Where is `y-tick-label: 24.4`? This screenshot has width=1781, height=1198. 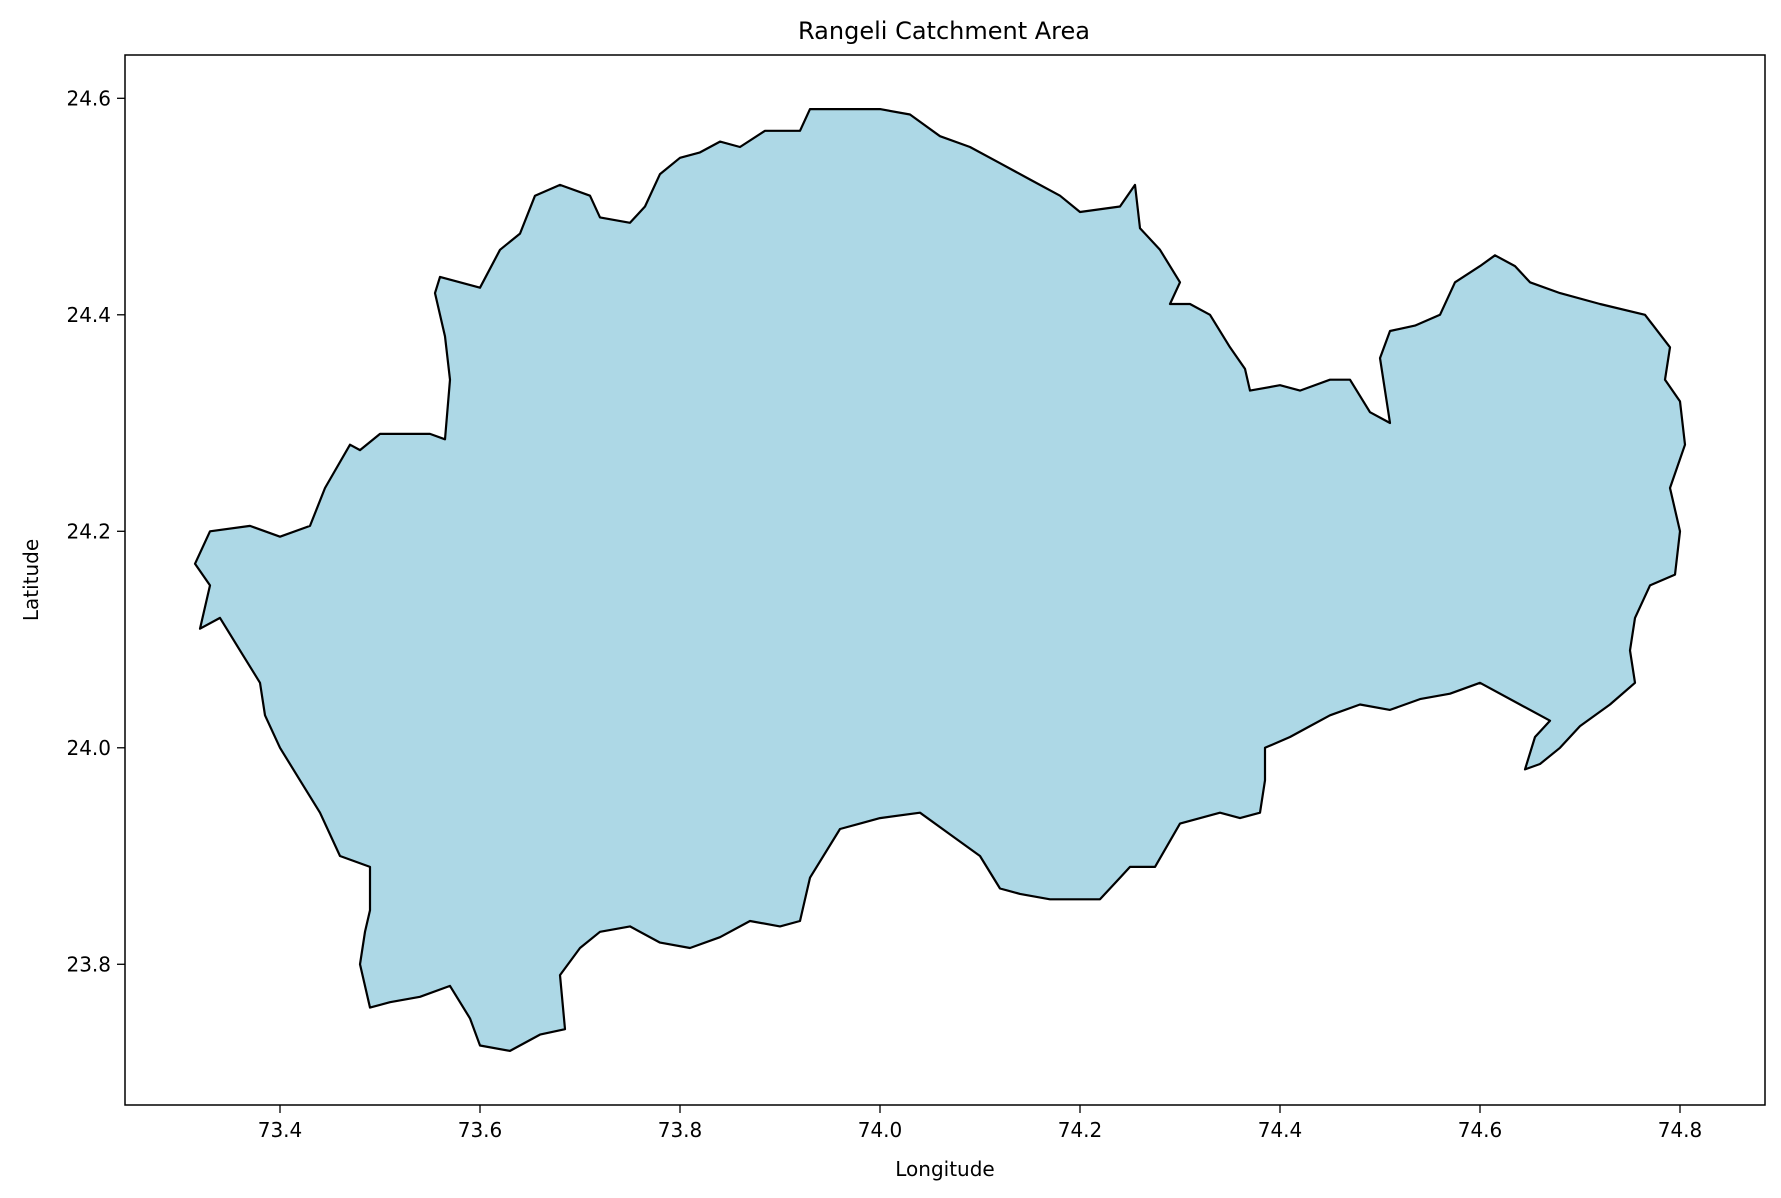
y-tick-label: 24.4 is located at coordinates (88, 315).